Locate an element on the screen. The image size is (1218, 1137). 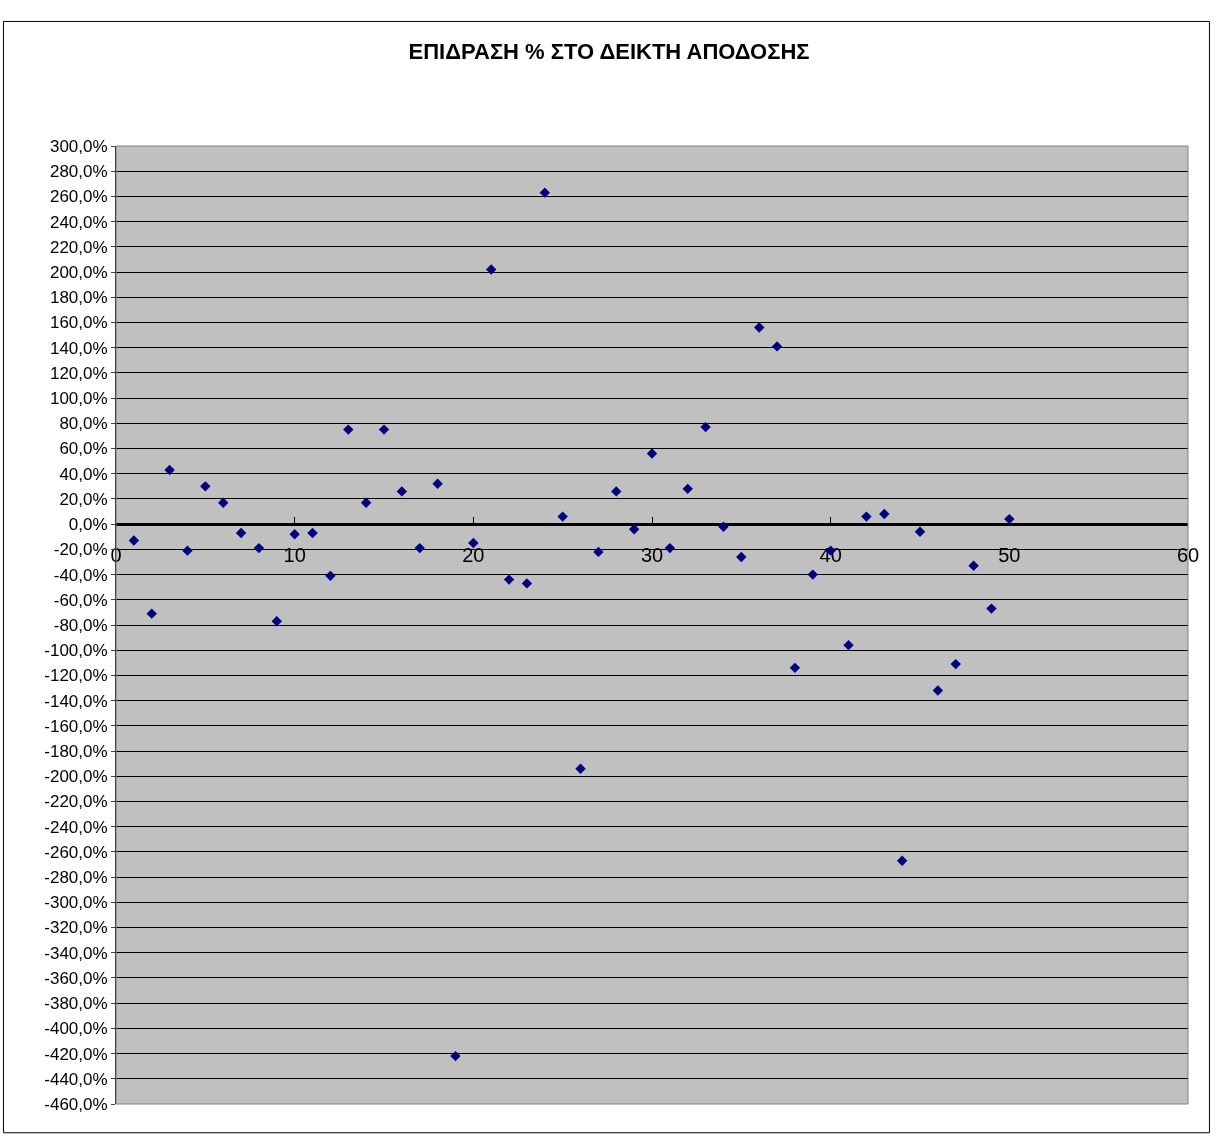
y-tick-label: -400,0% is located at coordinates (76, 1029).